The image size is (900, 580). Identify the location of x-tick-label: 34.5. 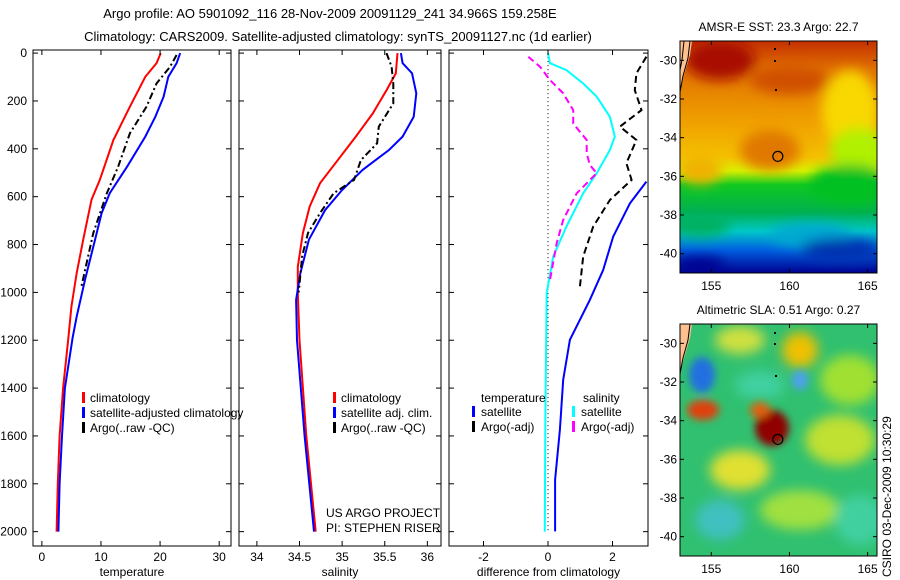
(300, 557).